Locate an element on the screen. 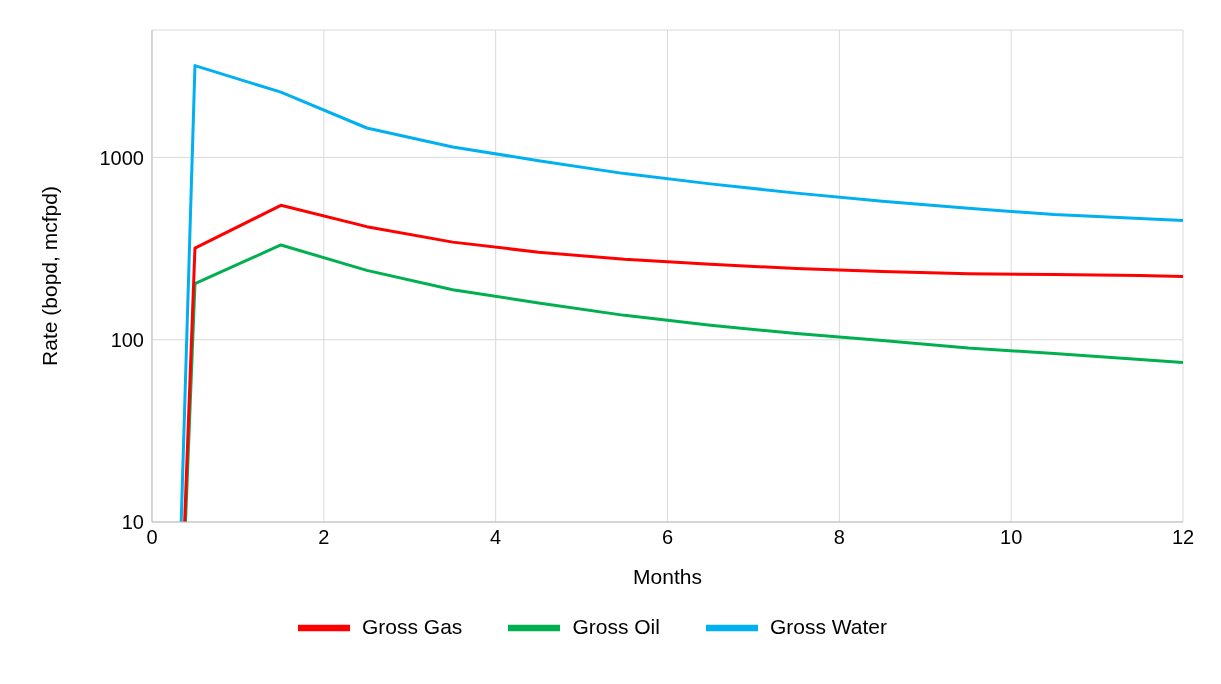 The width and height of the screenshot is (1221, 684). y-tick-label: 10 is located at coordinates (132, 522).